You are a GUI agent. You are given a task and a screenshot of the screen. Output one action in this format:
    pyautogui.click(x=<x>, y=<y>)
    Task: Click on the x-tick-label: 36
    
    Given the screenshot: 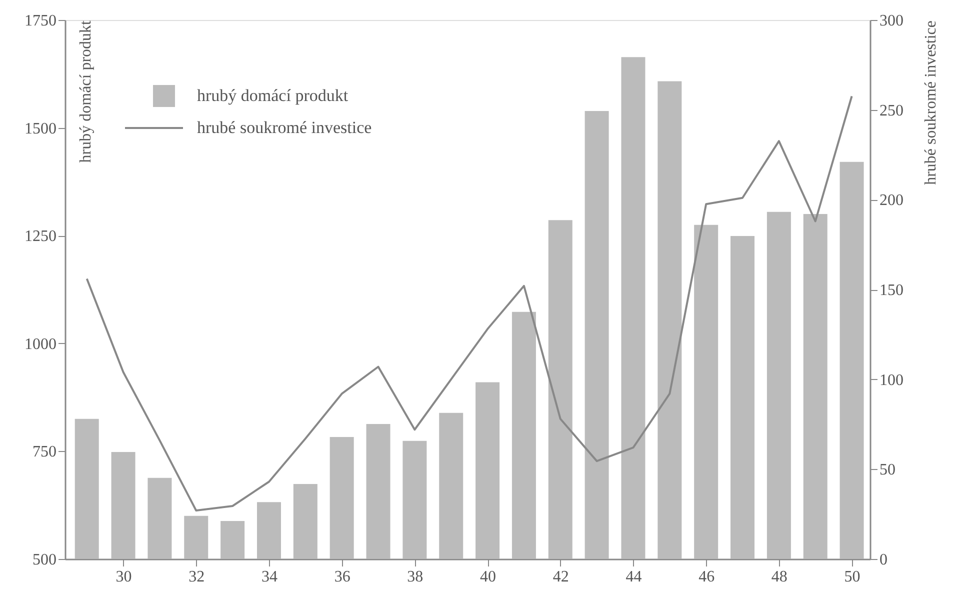 What is the action you would take?
    pyautogui.click(x=342, y=577)
    